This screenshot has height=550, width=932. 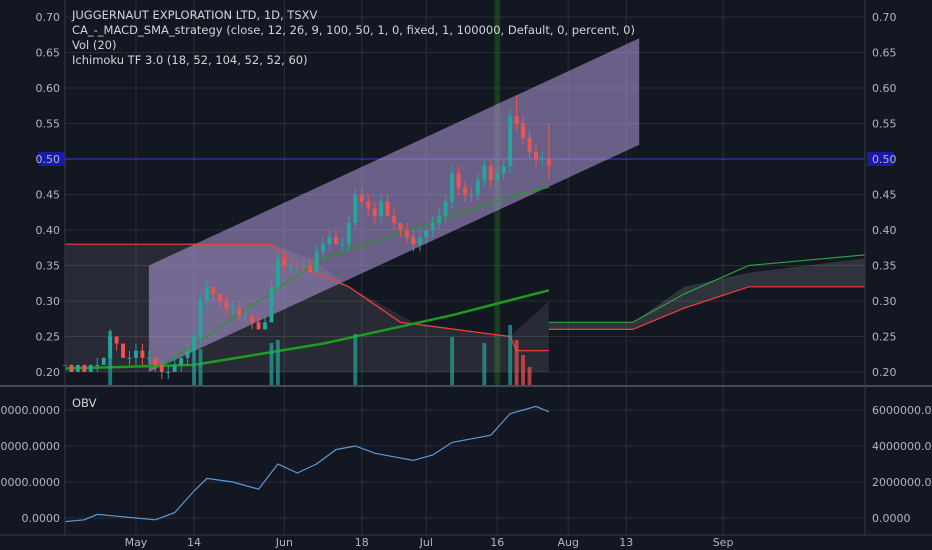 What do you see at coordinates (355, 276) in the screenshot?
I see `ma-fast-line` at bounding box center [355, 276].